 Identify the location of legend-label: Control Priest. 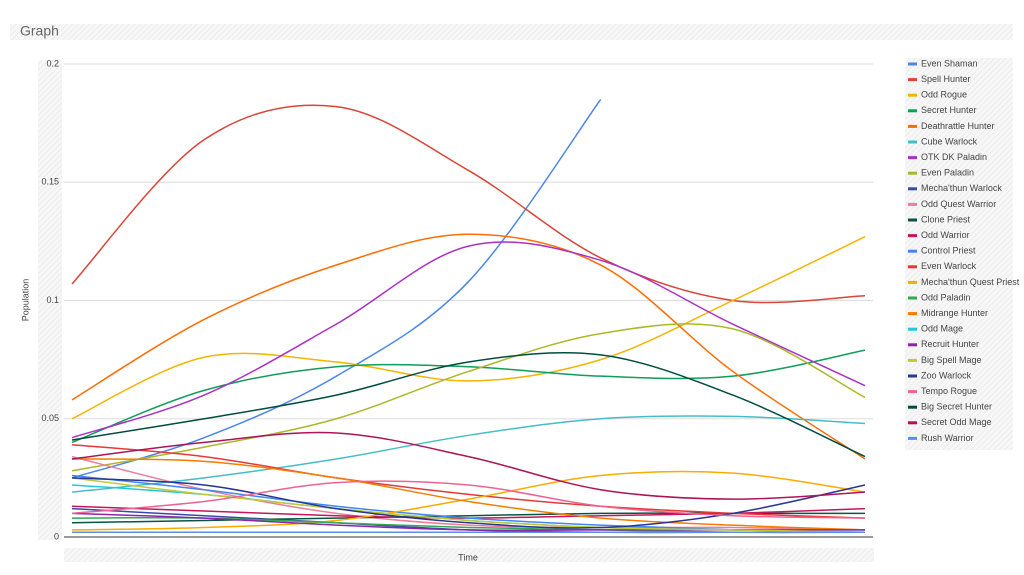
(948, 251).